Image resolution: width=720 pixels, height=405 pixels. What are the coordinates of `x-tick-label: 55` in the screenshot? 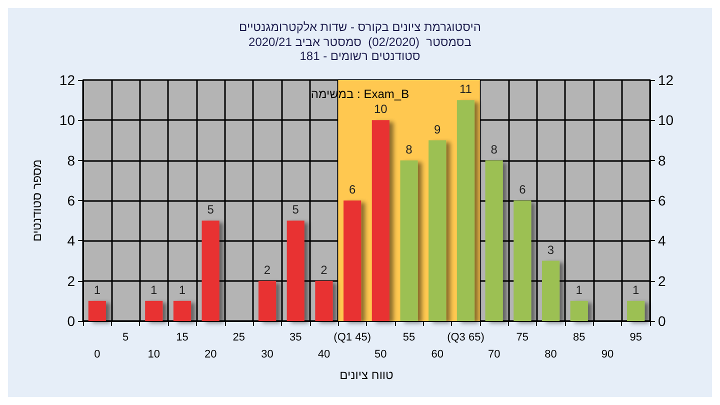 It's located at (409, 338).